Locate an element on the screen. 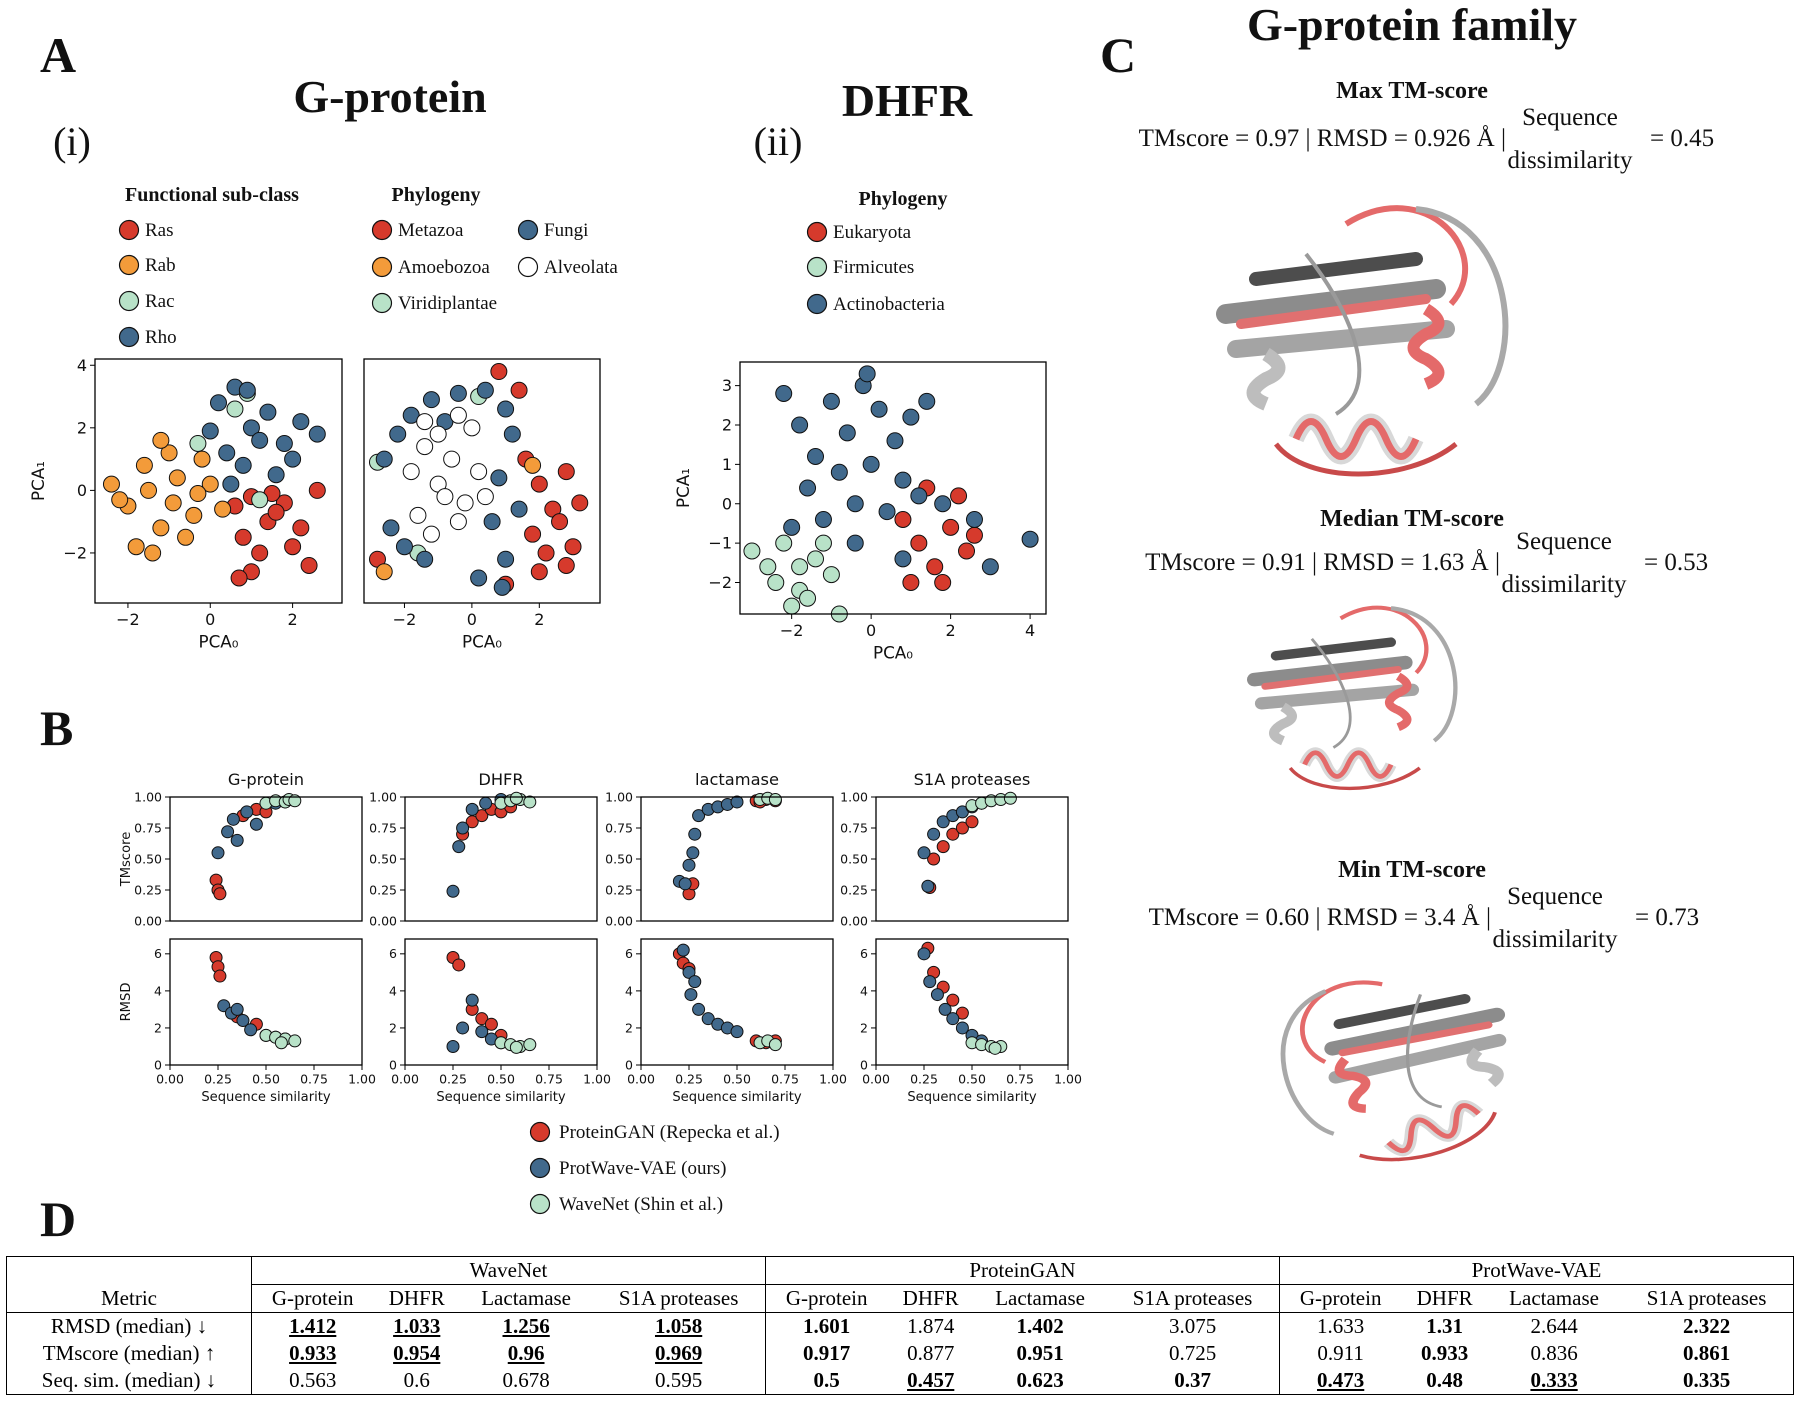 The height and width of the screenshot is (1408, 1800). group-header: ProteinGAN is located at coordinates (1022, 1270).